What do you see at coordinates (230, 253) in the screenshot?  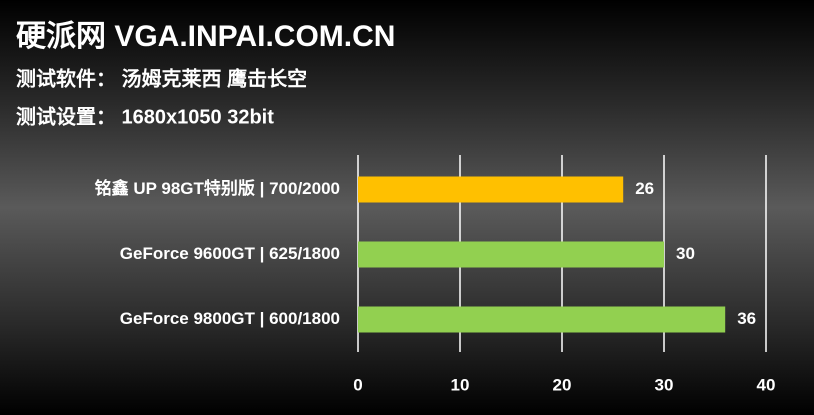 I see `y-tick-label: GeForce 9600GT | 625/1800` at bounding box center [230, 253].